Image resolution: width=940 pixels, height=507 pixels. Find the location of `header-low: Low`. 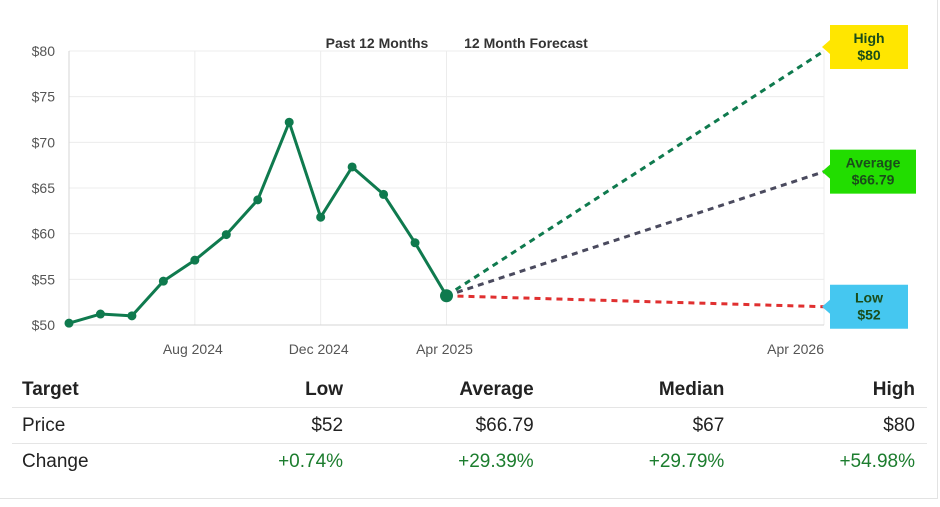

header-low: Low is located at coordinates (270, 390).